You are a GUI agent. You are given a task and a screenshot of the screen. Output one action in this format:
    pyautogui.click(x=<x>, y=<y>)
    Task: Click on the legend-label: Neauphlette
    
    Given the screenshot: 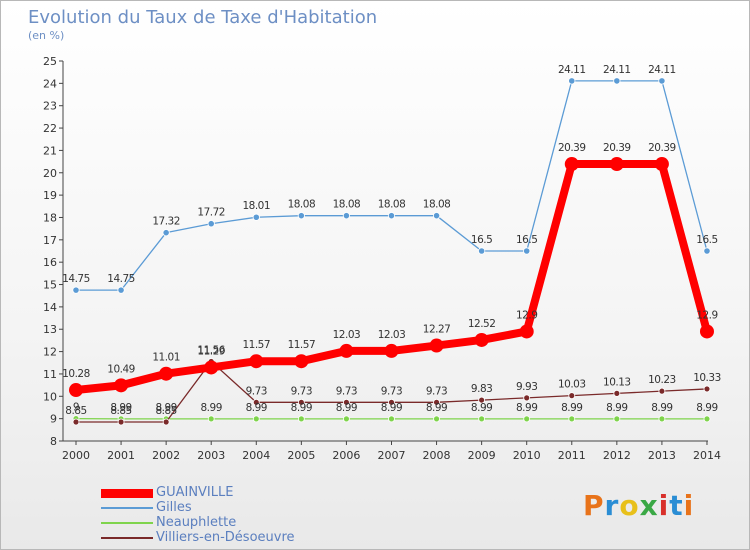 What is the action you would take?
    pyautogui.click(x=196, y=522)
    